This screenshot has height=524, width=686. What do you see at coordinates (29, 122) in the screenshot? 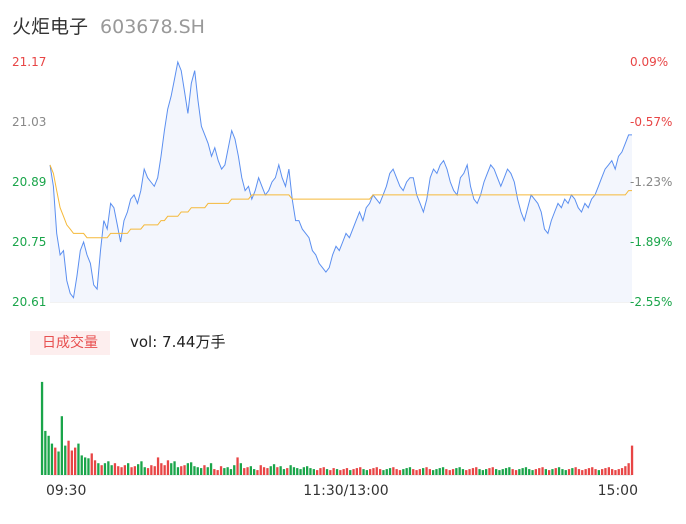
I see `price-tick-label: 21.03` at bounding box center [29, 122].